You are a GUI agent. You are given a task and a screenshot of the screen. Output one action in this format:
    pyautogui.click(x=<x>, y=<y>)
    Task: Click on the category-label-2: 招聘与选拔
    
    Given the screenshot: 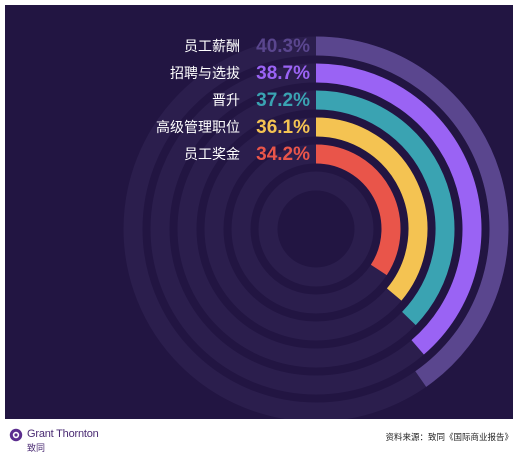 What is the action you would take?
    pyautogui.click(x=205, y=74)
    